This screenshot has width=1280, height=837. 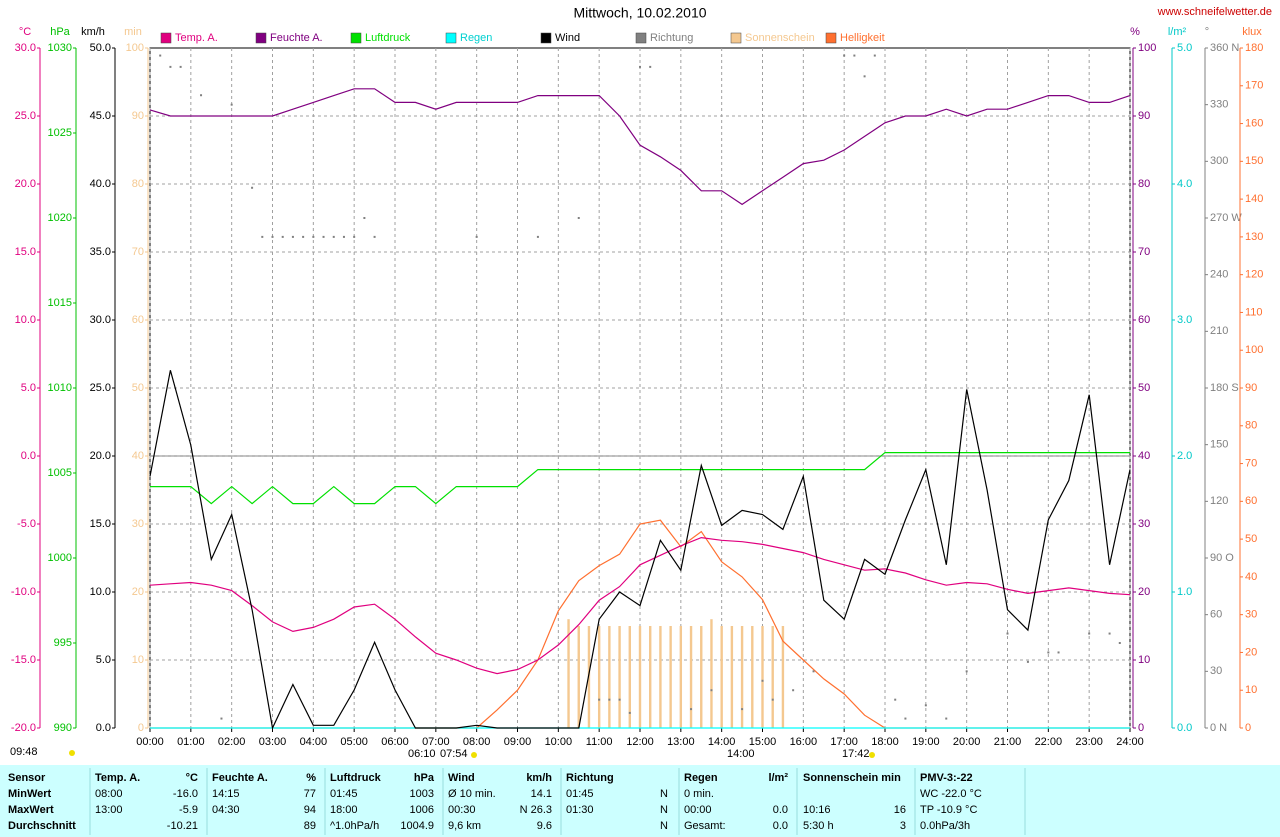 What do you see at coordinates (1254, 312) in the screenshot?
I see `y-tick-label: 110` at bounding box center [1254, 312].